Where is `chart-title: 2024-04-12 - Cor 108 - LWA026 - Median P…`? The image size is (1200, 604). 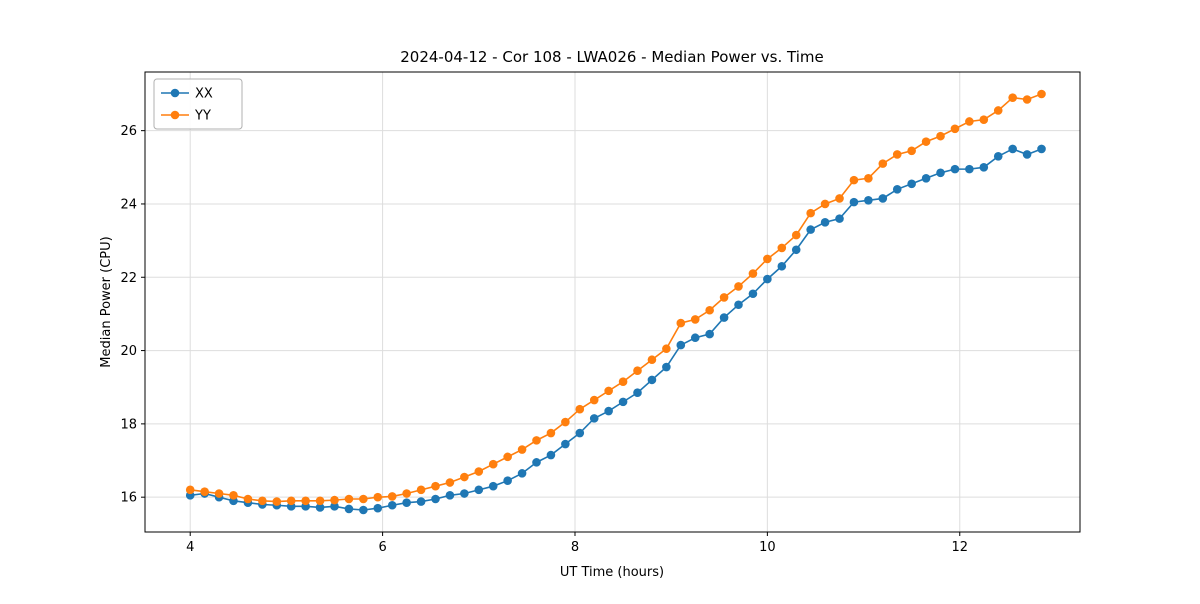 chart-title: 2024-04-12 - Cor 108 - LWA026 - Median P… is located at coordinates (612, 57).